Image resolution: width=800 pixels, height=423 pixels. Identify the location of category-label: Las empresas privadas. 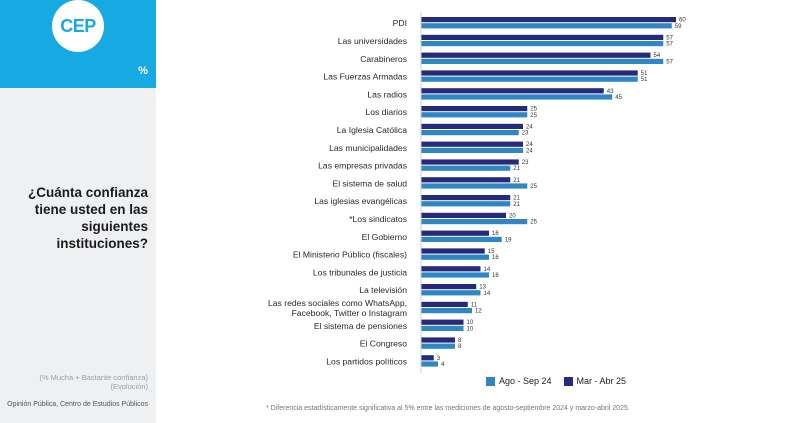
(362, 166).